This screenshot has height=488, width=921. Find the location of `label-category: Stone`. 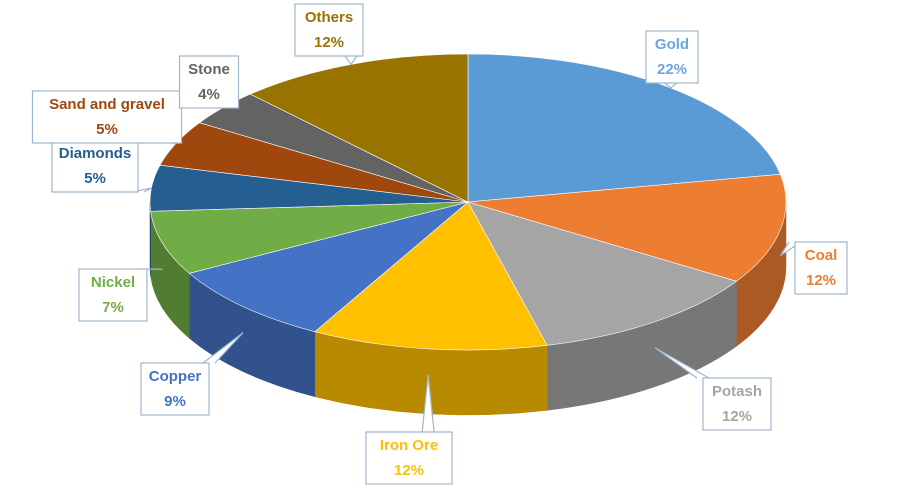

label-category: Stone is located at coordinates (209, 69).